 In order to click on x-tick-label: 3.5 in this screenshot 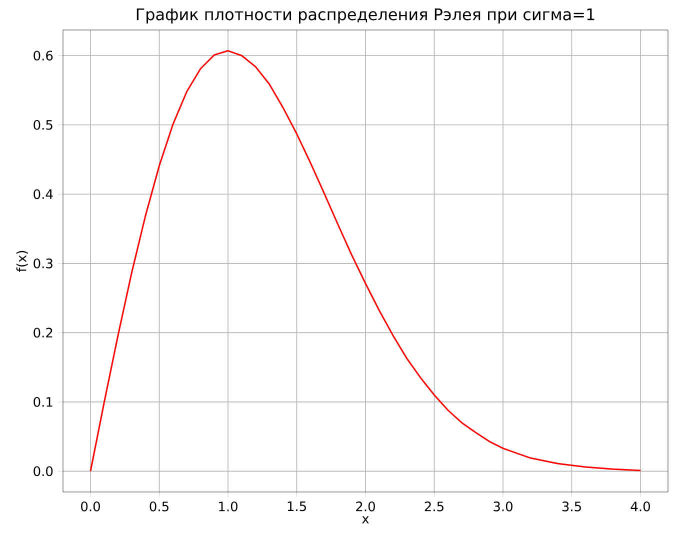, I will do `click(571, 507)`.